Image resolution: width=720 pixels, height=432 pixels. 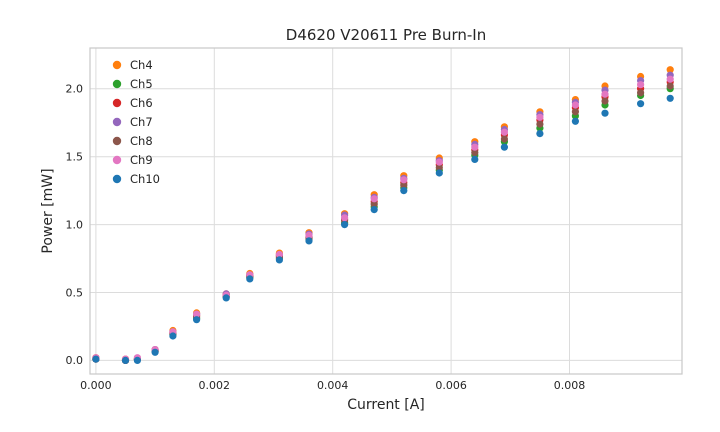 I want to click on y-tick-label: 0.5, so click(x=75, y=292).